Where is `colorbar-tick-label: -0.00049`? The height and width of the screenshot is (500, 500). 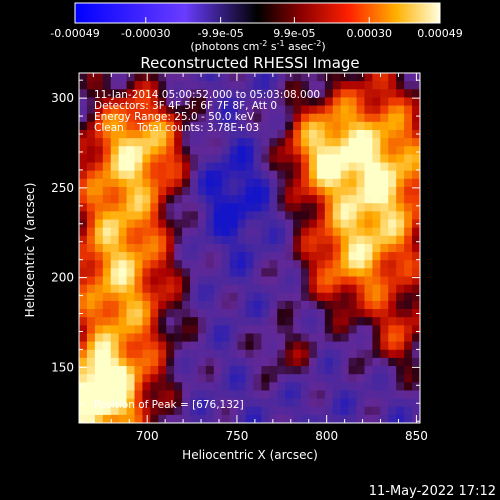 colorbar-tick-label: -0.00049 is located at coordinates (74, 33).